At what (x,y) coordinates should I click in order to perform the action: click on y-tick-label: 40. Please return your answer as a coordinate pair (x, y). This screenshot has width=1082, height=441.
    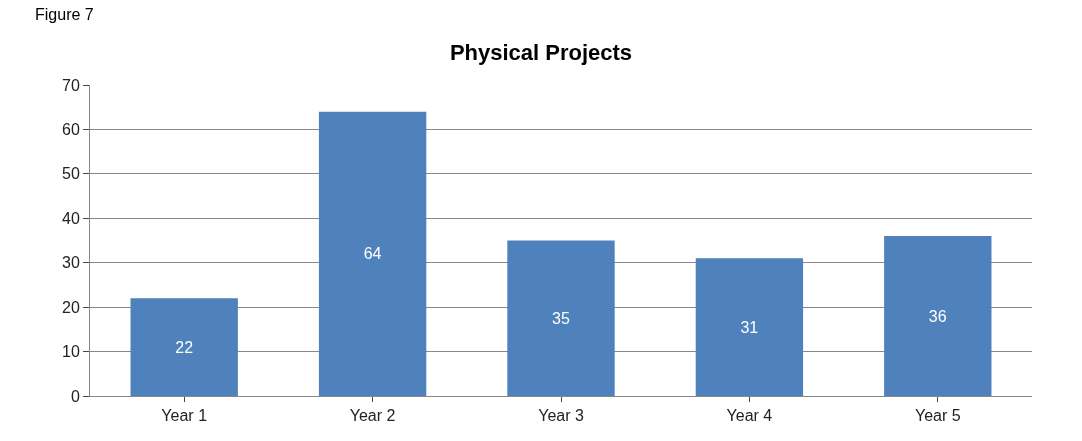
    Looking at the image, I should click on (71, 218).